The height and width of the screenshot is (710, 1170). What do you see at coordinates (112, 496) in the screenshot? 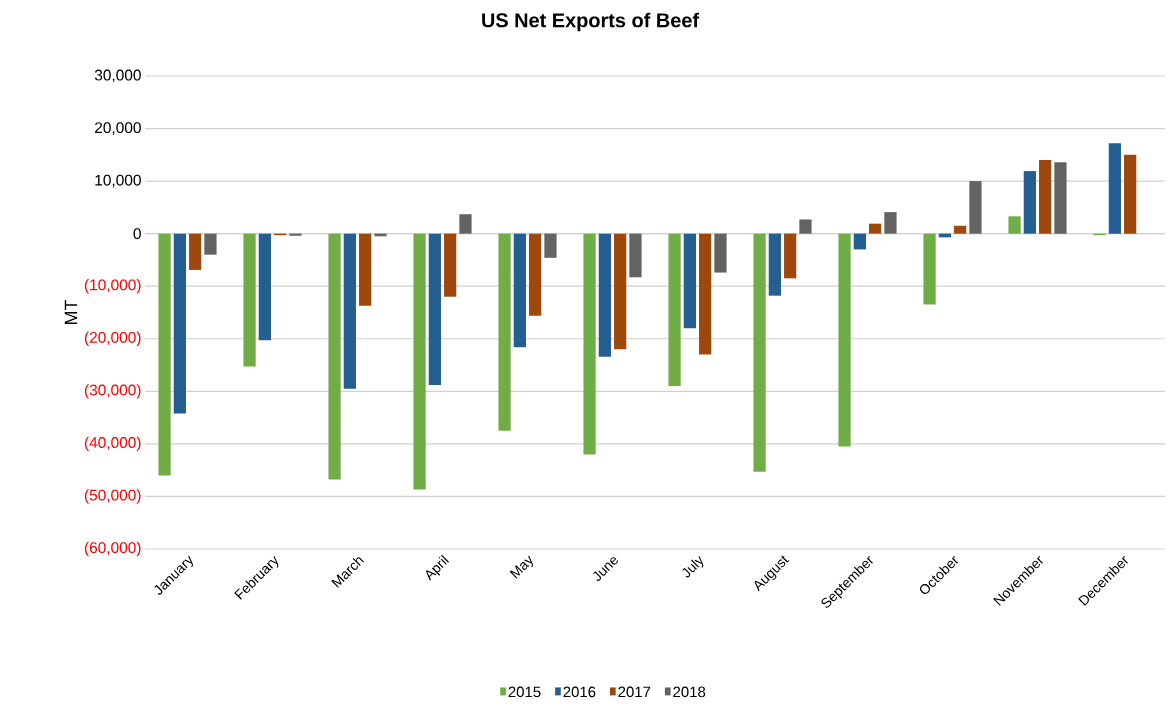
I see `y-tick-label: (50,000)` at bounding box center [112, 496].